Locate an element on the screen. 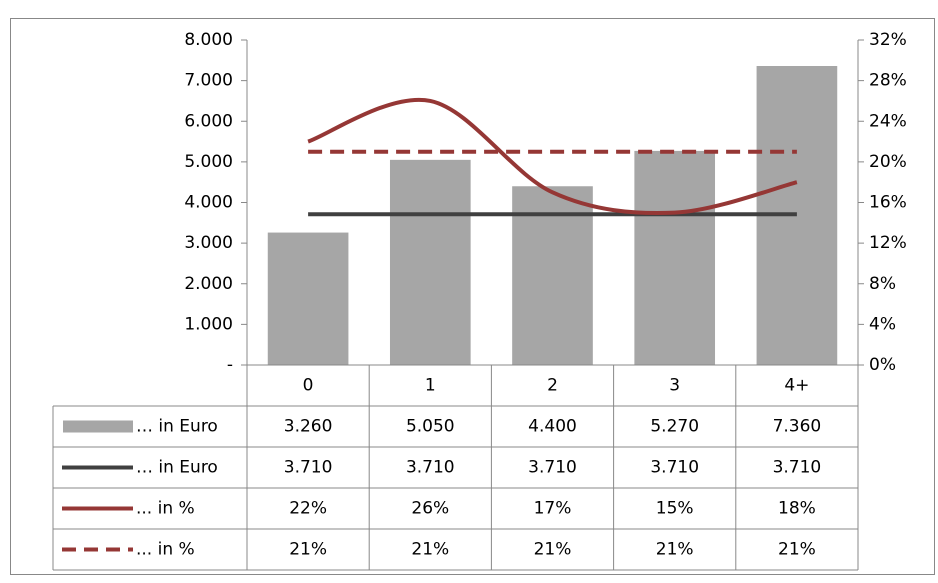  y-tick-label: - is located at coordinates (230, 365).